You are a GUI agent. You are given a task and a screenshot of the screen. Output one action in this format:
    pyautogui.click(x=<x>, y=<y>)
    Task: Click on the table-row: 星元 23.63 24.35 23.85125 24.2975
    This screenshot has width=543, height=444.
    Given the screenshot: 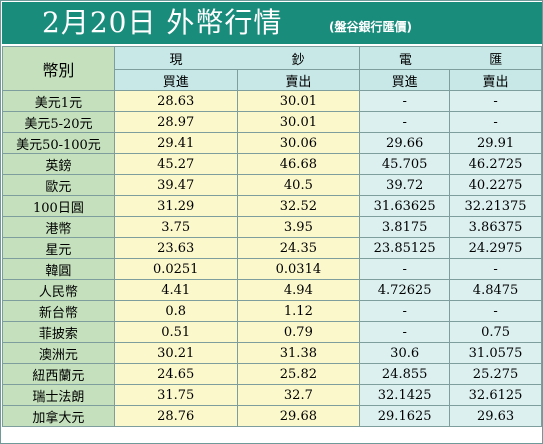 What is the action you would take?
    pyautogui.click(x=272, y=248)
    